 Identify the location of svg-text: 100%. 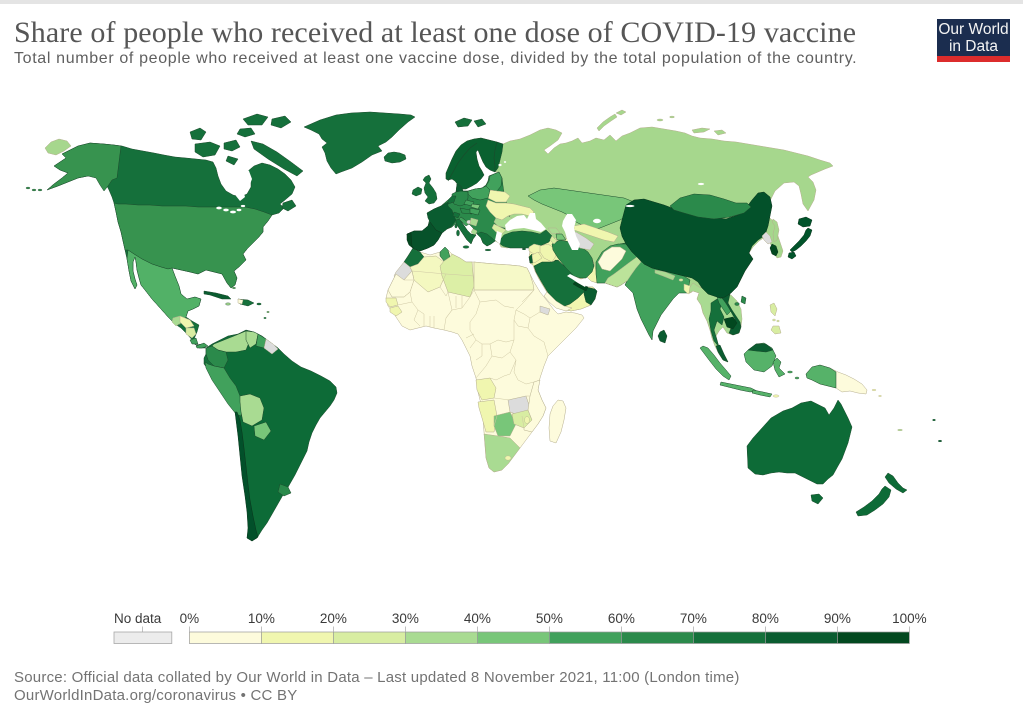
(909, 618).